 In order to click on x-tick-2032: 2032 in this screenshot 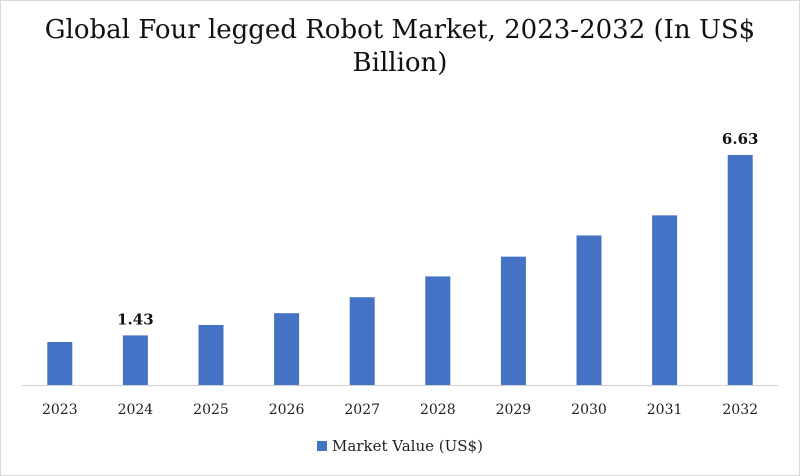, I will do `click(740, 410)`.